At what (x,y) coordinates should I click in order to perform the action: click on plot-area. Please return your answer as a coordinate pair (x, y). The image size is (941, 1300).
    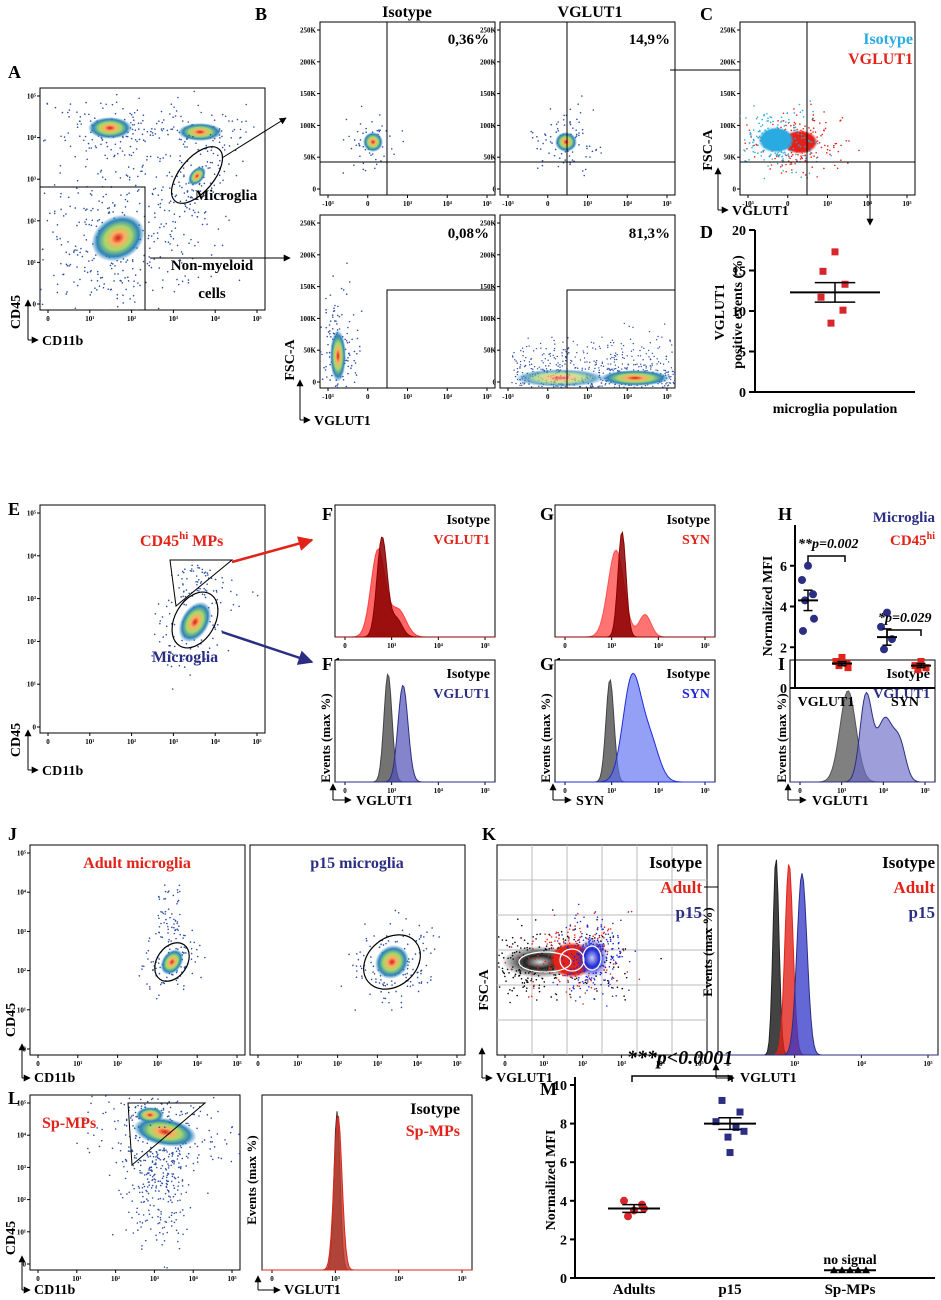
    Looking at the image, I should click on (793, 140).